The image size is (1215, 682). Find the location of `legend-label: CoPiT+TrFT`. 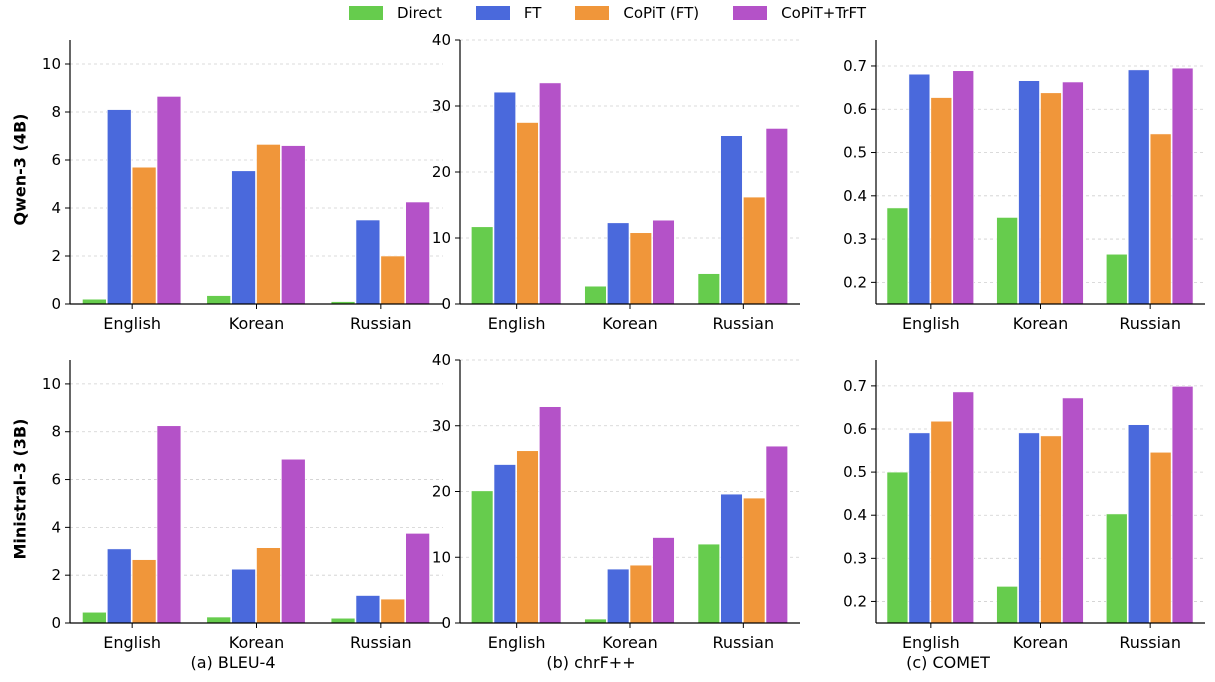

legend-label: CoPiT+TrFT is located at coordinates (824, 13).